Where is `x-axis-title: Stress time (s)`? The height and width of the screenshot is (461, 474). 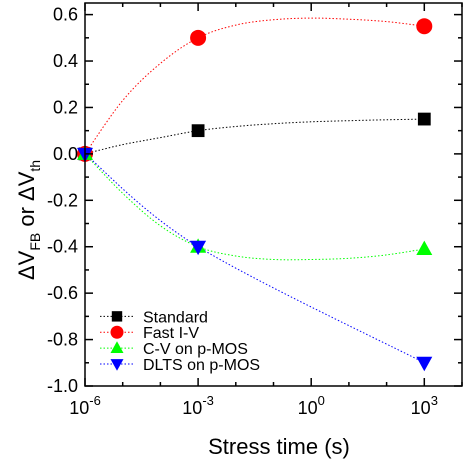 x-axis-title: Stress time (s) is located at coordinates (279, 446).